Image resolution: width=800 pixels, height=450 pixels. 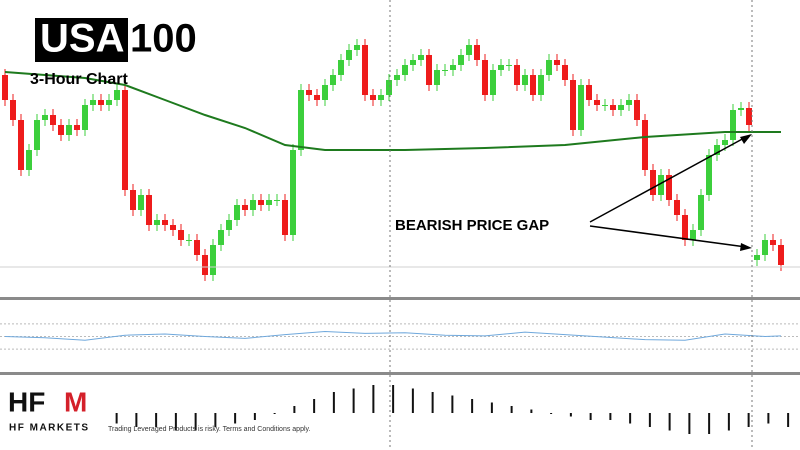 I want to click on title-box-text: USA, so click(x=82, y=39).